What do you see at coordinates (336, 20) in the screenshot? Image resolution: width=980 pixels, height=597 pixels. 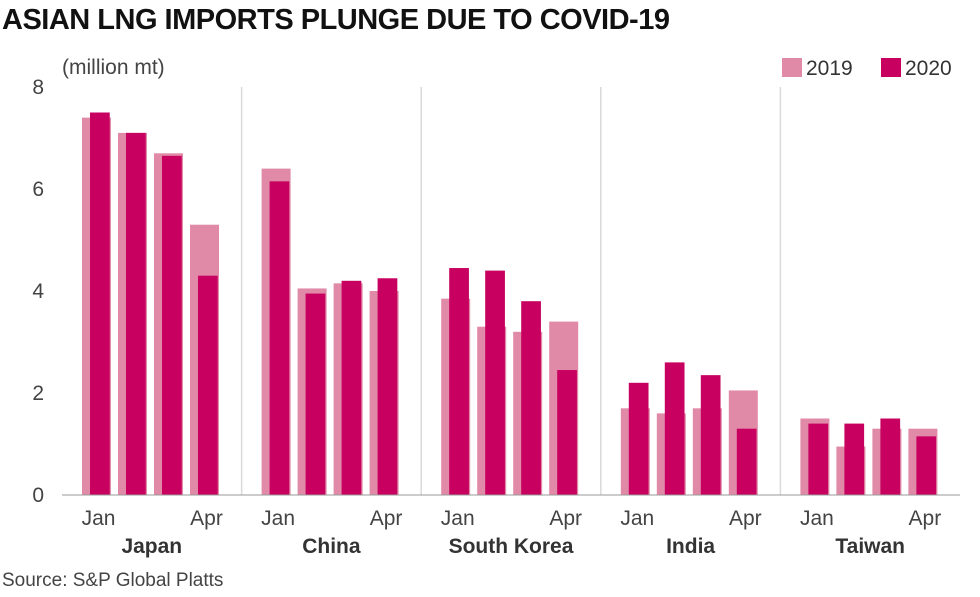 I see `chart-title: ASIAN LNG IMPORTS PLUNGE DUE TO COVID-19` at bounding box center [336, 20].